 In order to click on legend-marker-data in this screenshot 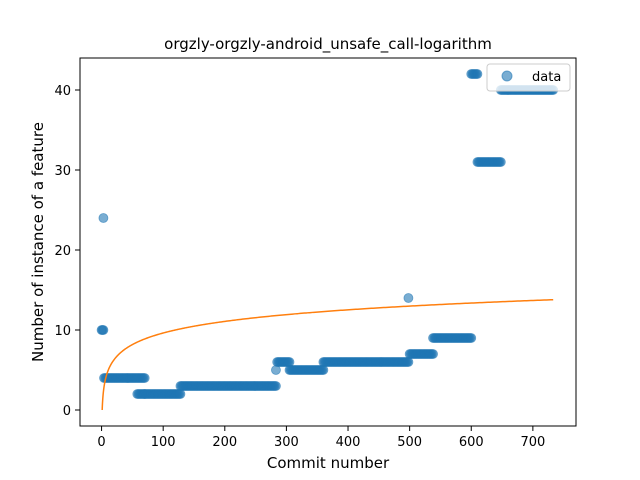, I will do `click(507, 76)`.